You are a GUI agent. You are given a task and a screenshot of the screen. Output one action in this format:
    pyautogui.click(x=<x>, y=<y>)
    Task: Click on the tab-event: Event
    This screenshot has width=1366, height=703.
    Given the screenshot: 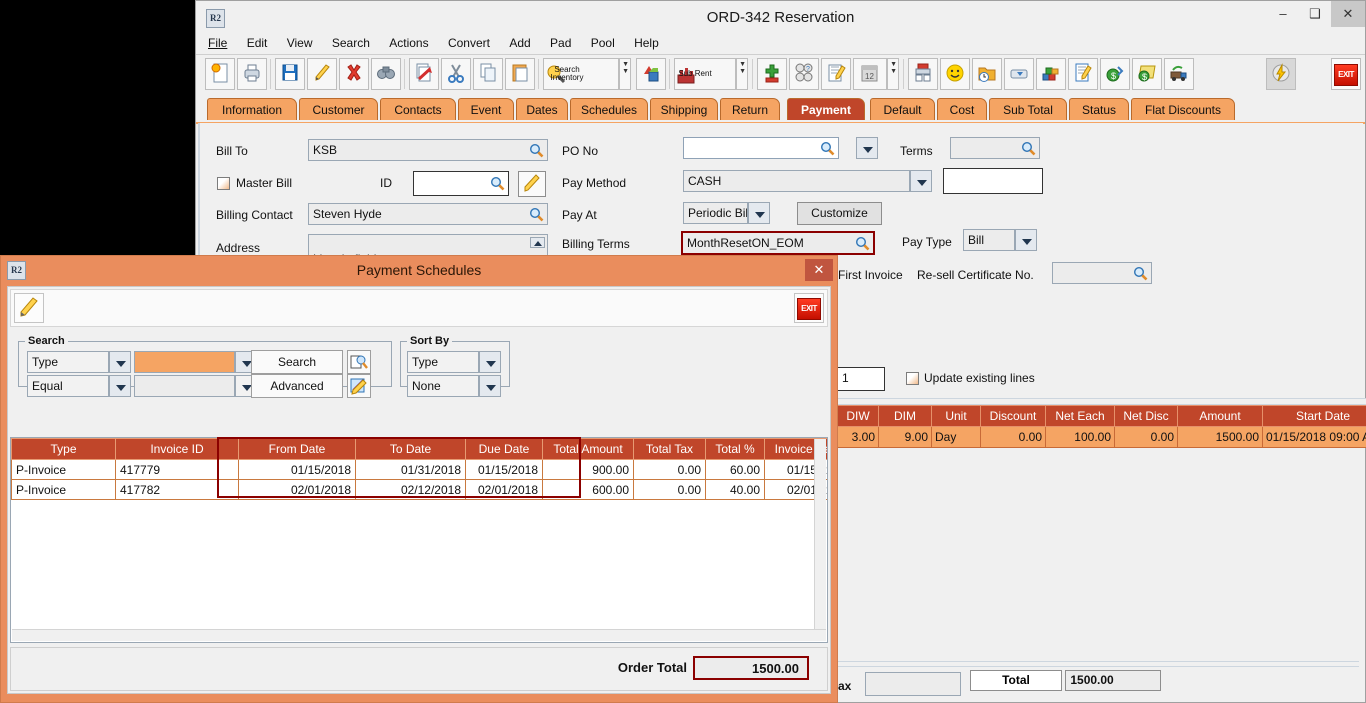 What is the action you would take?
    pyautogui.click(x=486, y=109)
    